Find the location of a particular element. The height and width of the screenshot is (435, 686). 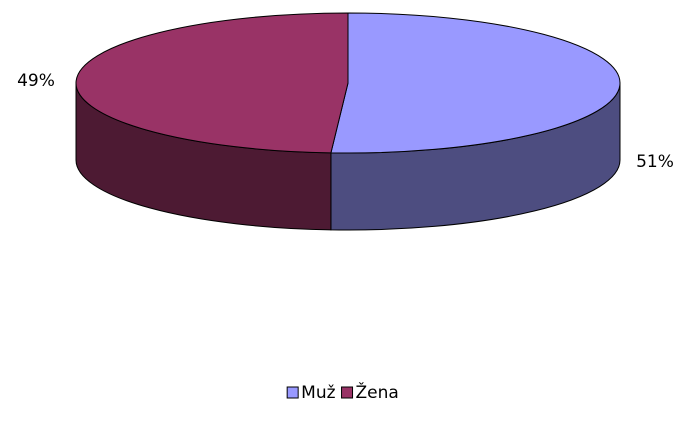

legend-label: Žena is located at coordinates (377, 392).